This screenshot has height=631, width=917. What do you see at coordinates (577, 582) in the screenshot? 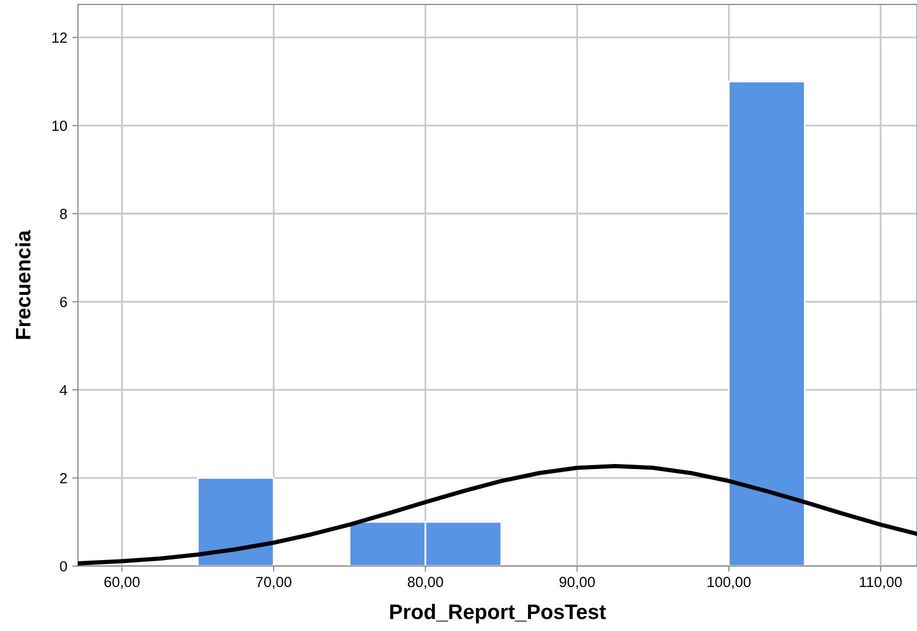
I see `x-tick-label: 90,00` at bounding box center [577, 582].